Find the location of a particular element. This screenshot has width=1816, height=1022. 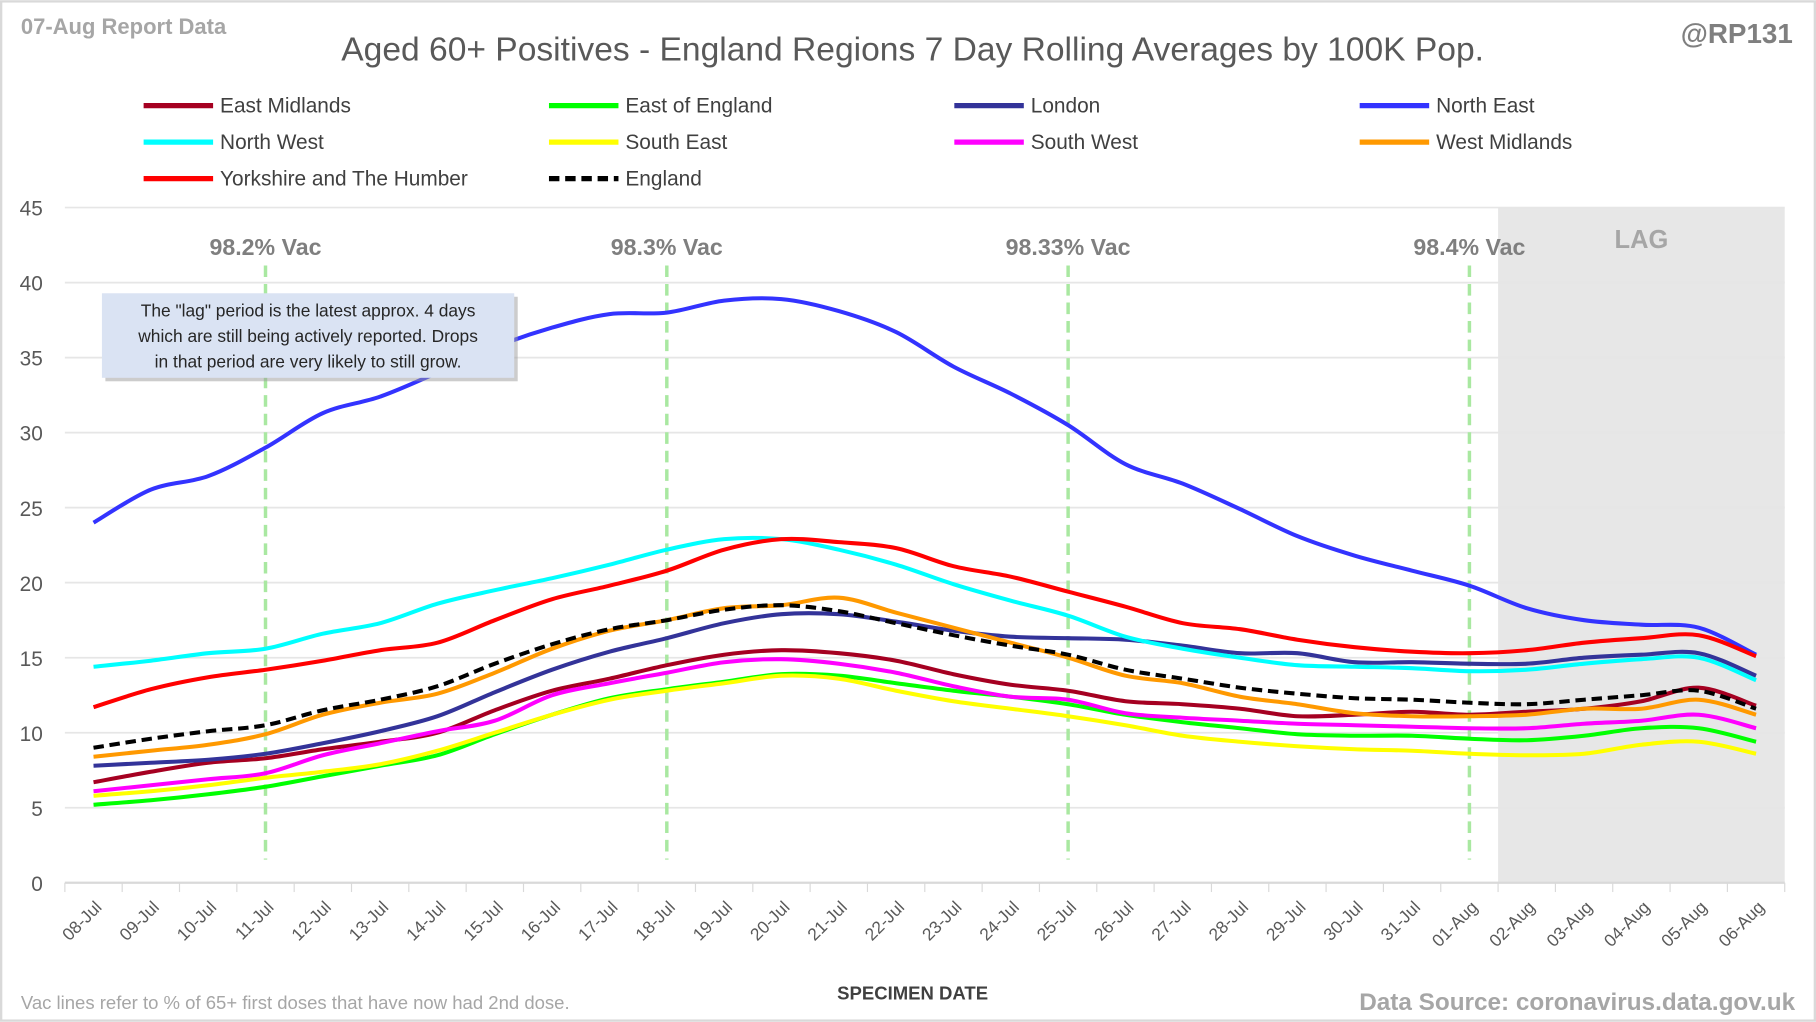

legend-item: North East is located at coordinates (1447, 106).